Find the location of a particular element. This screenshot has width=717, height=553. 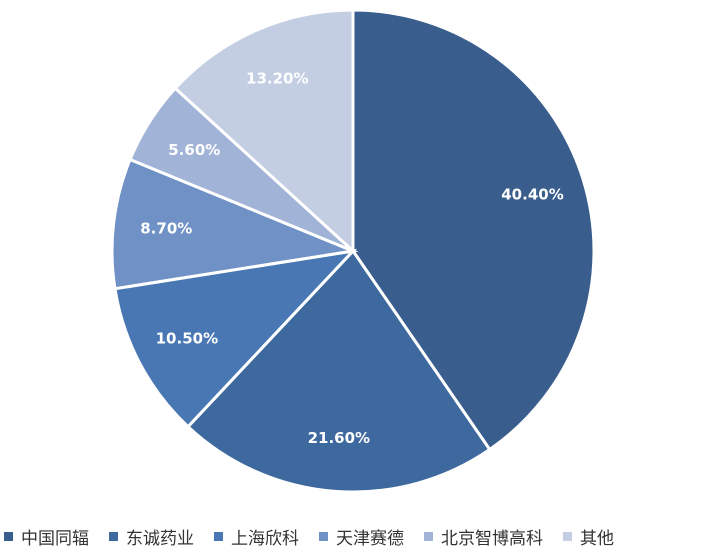

data-label: 5.60% is located at coordinates (194, 150).